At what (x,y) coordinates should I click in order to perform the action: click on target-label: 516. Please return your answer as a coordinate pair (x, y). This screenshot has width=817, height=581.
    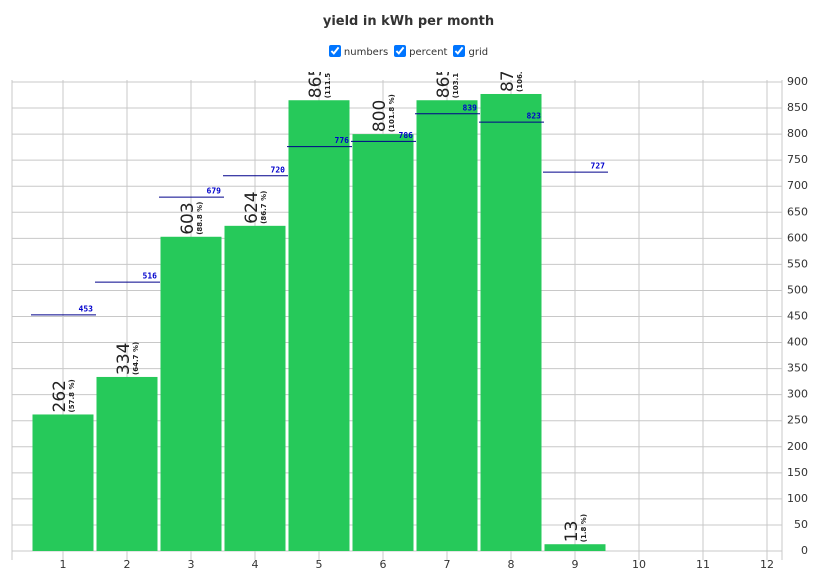
    Looking at the image, I should click on (150, 276).